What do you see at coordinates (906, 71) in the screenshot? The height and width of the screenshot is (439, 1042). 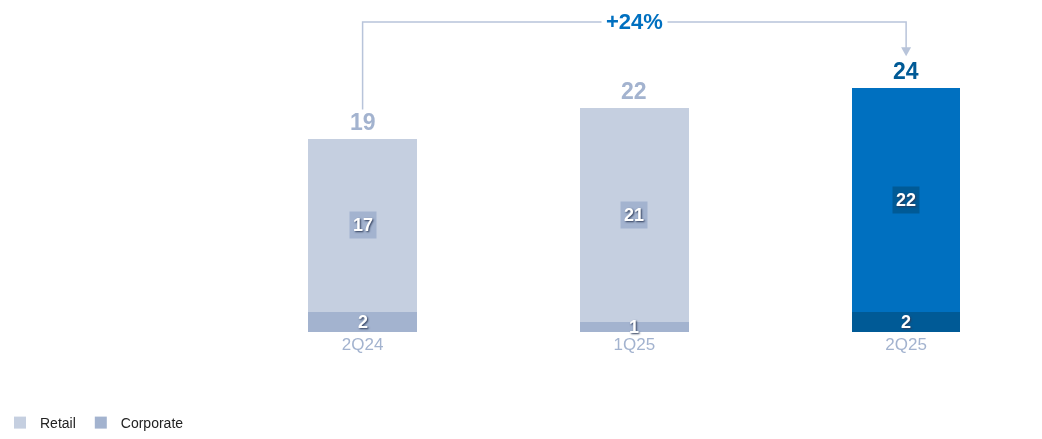 I see `total-label: 24` at bounding box center [906, 71].